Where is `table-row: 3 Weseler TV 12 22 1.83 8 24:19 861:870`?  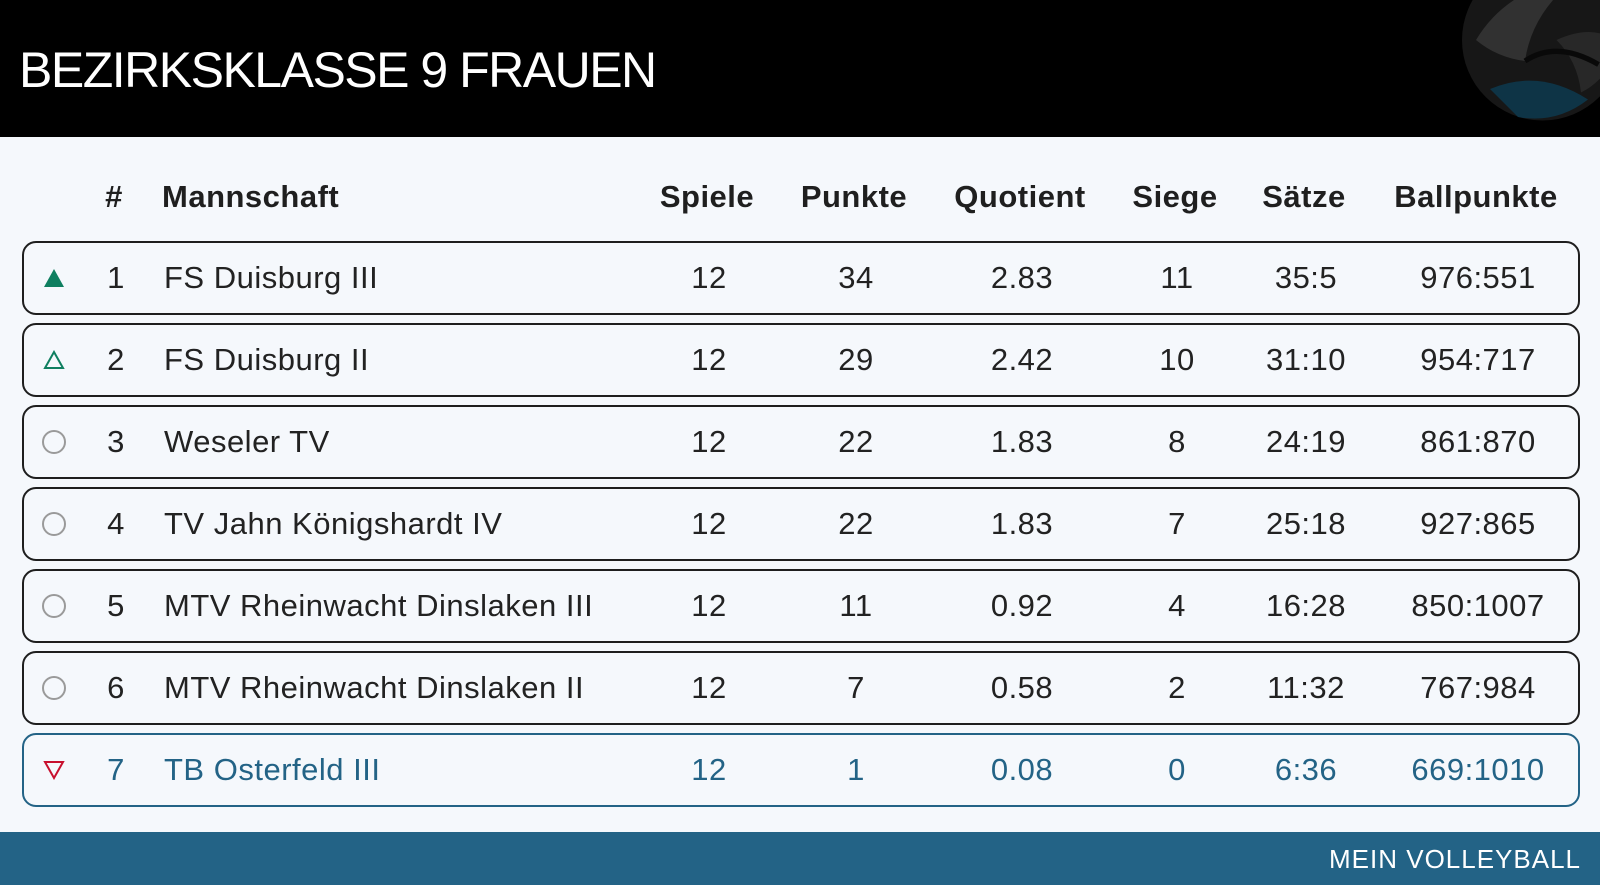 table-row: 3 Weseler TV 12 22 1.83 8 24:19 861:870 is located at coordinates (801, 442).